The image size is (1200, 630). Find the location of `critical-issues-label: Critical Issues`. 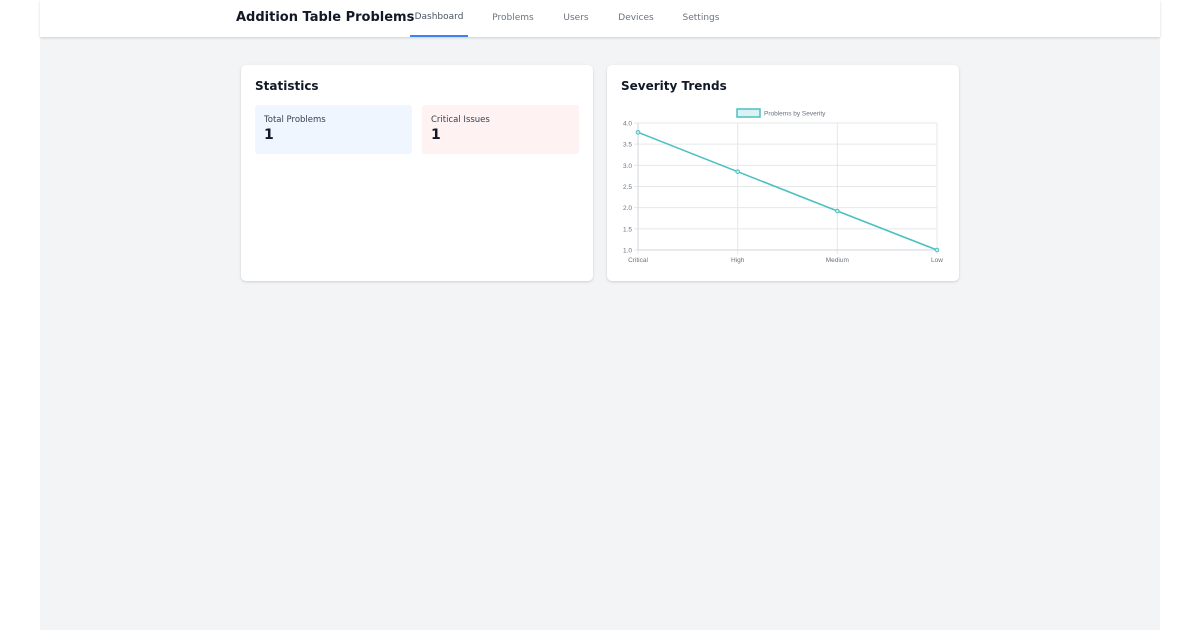

critical-issues-label: Critical Issues is located at coordinates (460, 120).